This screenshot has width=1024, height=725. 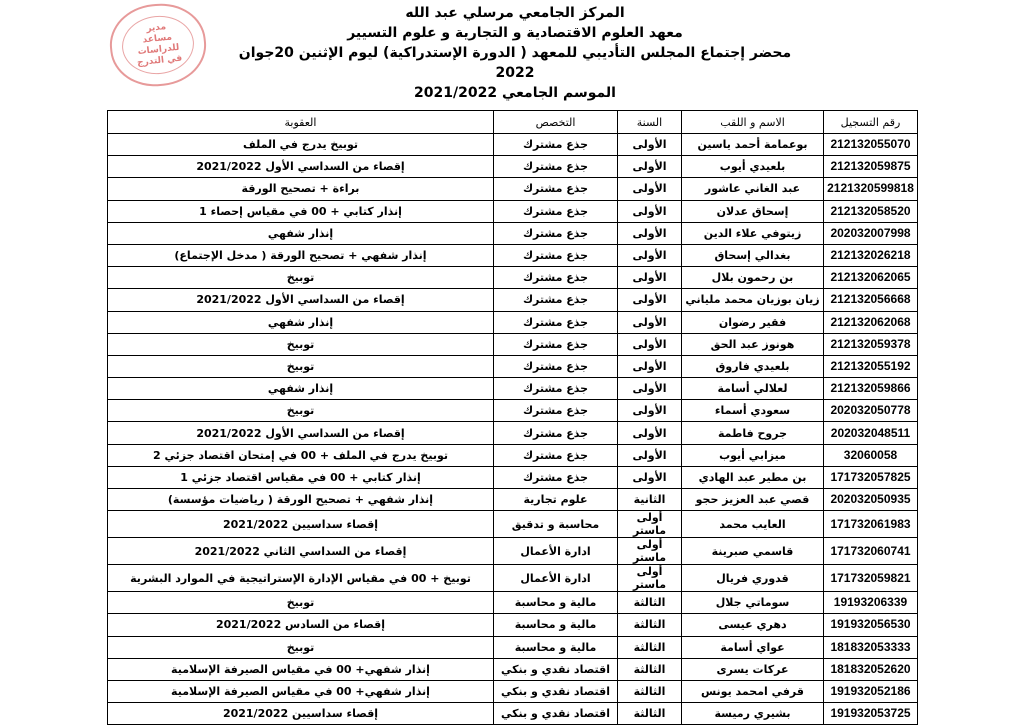 I want to click on full-name-cell: قرفي امحمد يونس, so click(x=752, y=691).